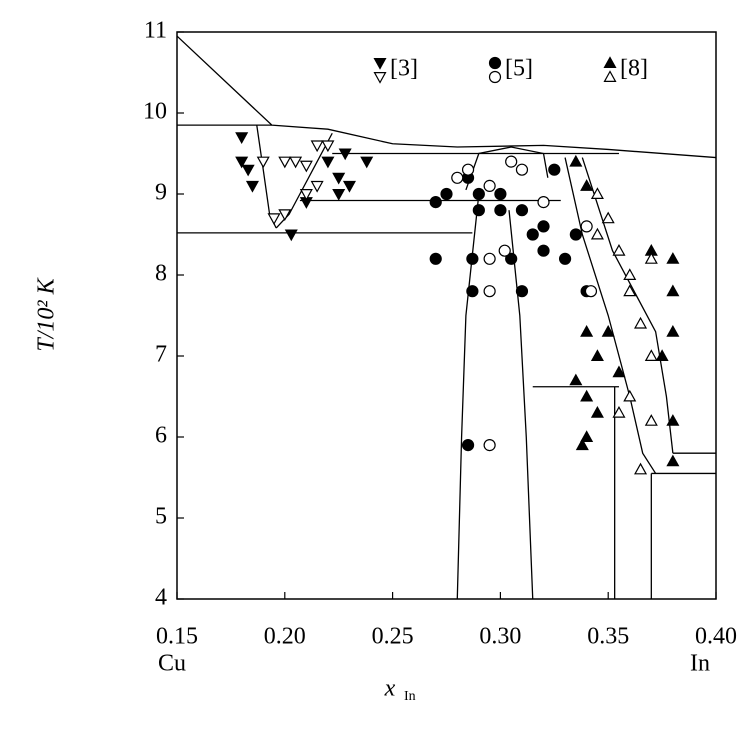 Image resolution: width=754 pixels, height=729 pixels. Describe the element at coordinates (519, 69) in the screenshot. I see `legend-label: [5]` at that location.